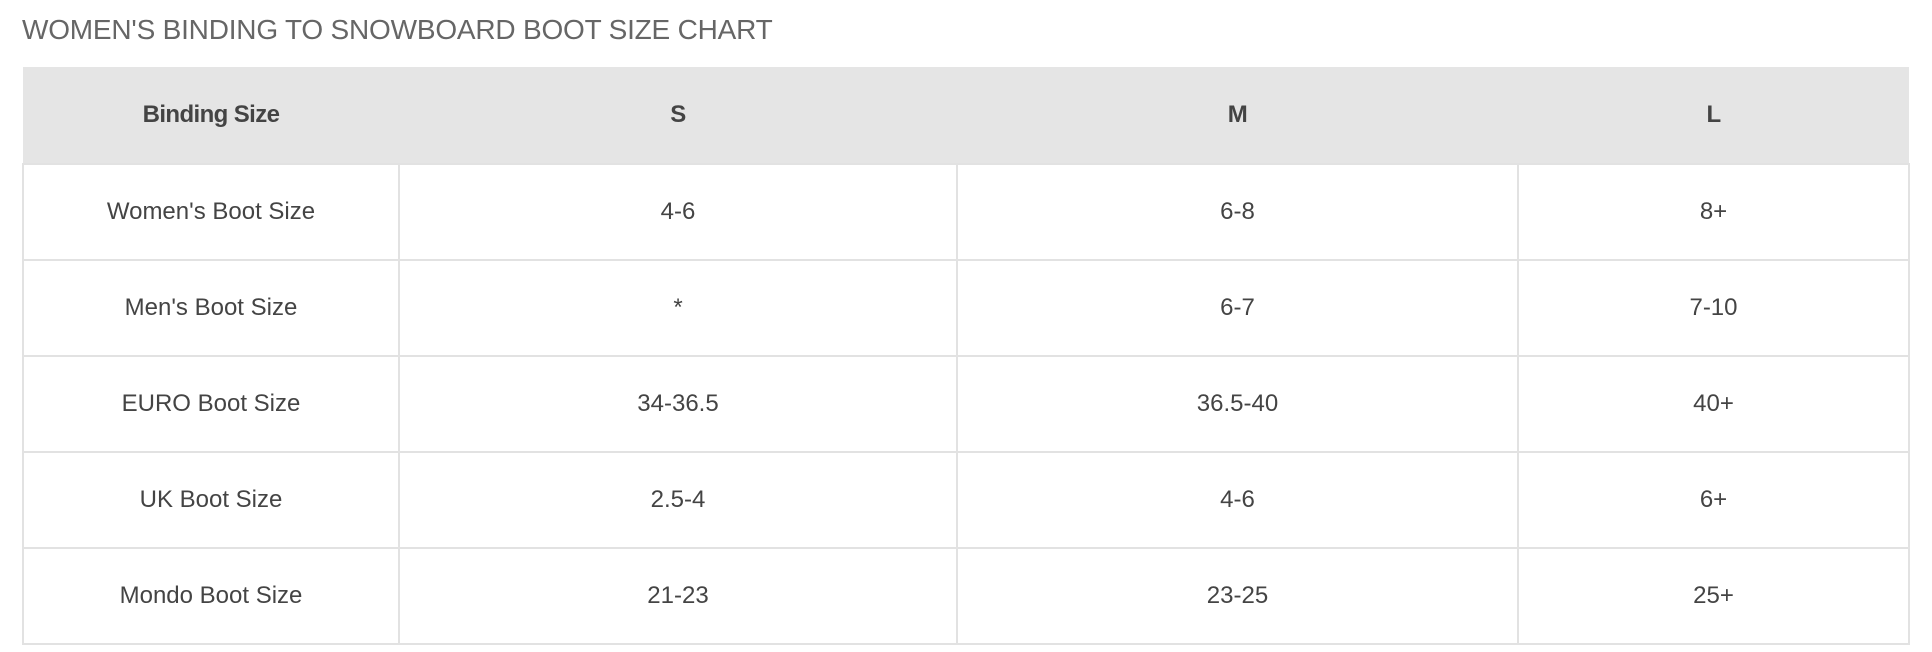 Image resolution: width=1932 pixels, height=652 pixels. I want to click on cell-s: 34-36.5, so click(678, 404).